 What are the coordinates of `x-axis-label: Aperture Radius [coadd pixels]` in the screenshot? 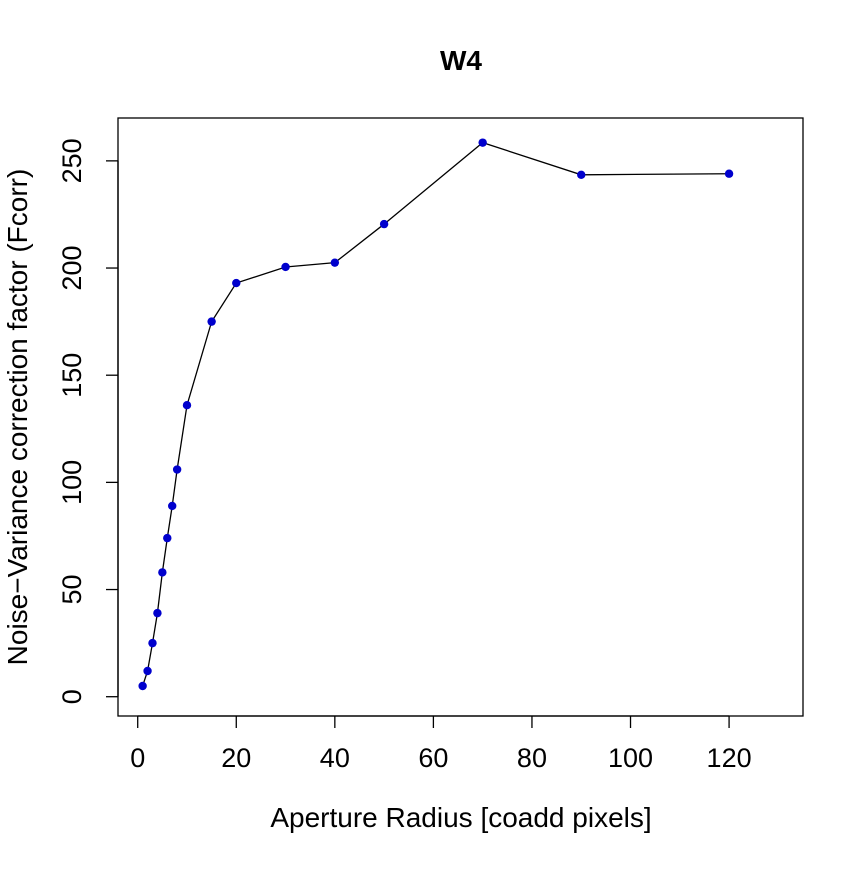 It's located at (460, 817).